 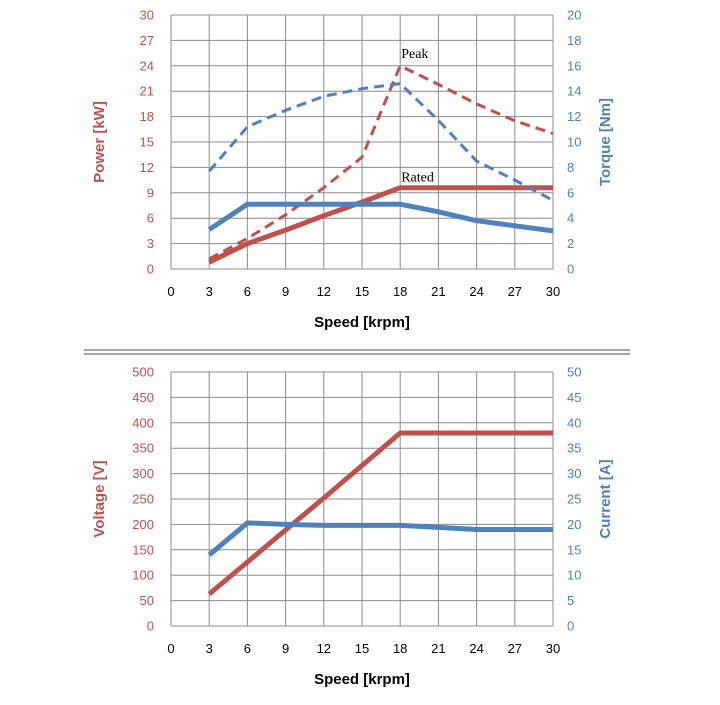 I want to click on y-left-tick-label: 50, so click(x=147, y=600).